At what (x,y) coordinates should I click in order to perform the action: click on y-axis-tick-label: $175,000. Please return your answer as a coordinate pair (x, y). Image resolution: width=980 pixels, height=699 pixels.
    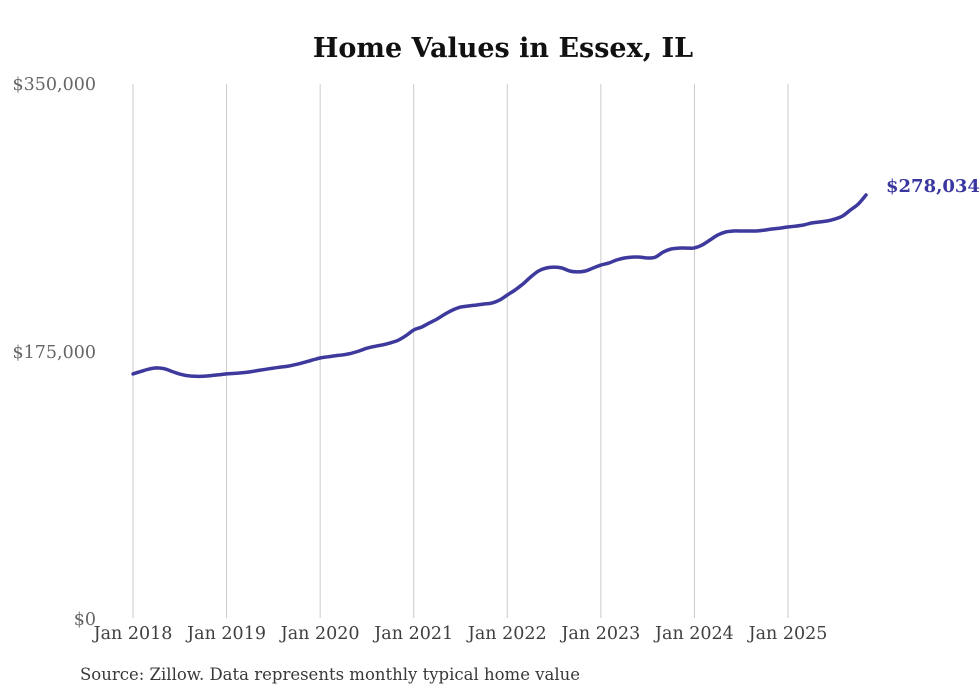
    Looking at the image, I should click on (54, 352).